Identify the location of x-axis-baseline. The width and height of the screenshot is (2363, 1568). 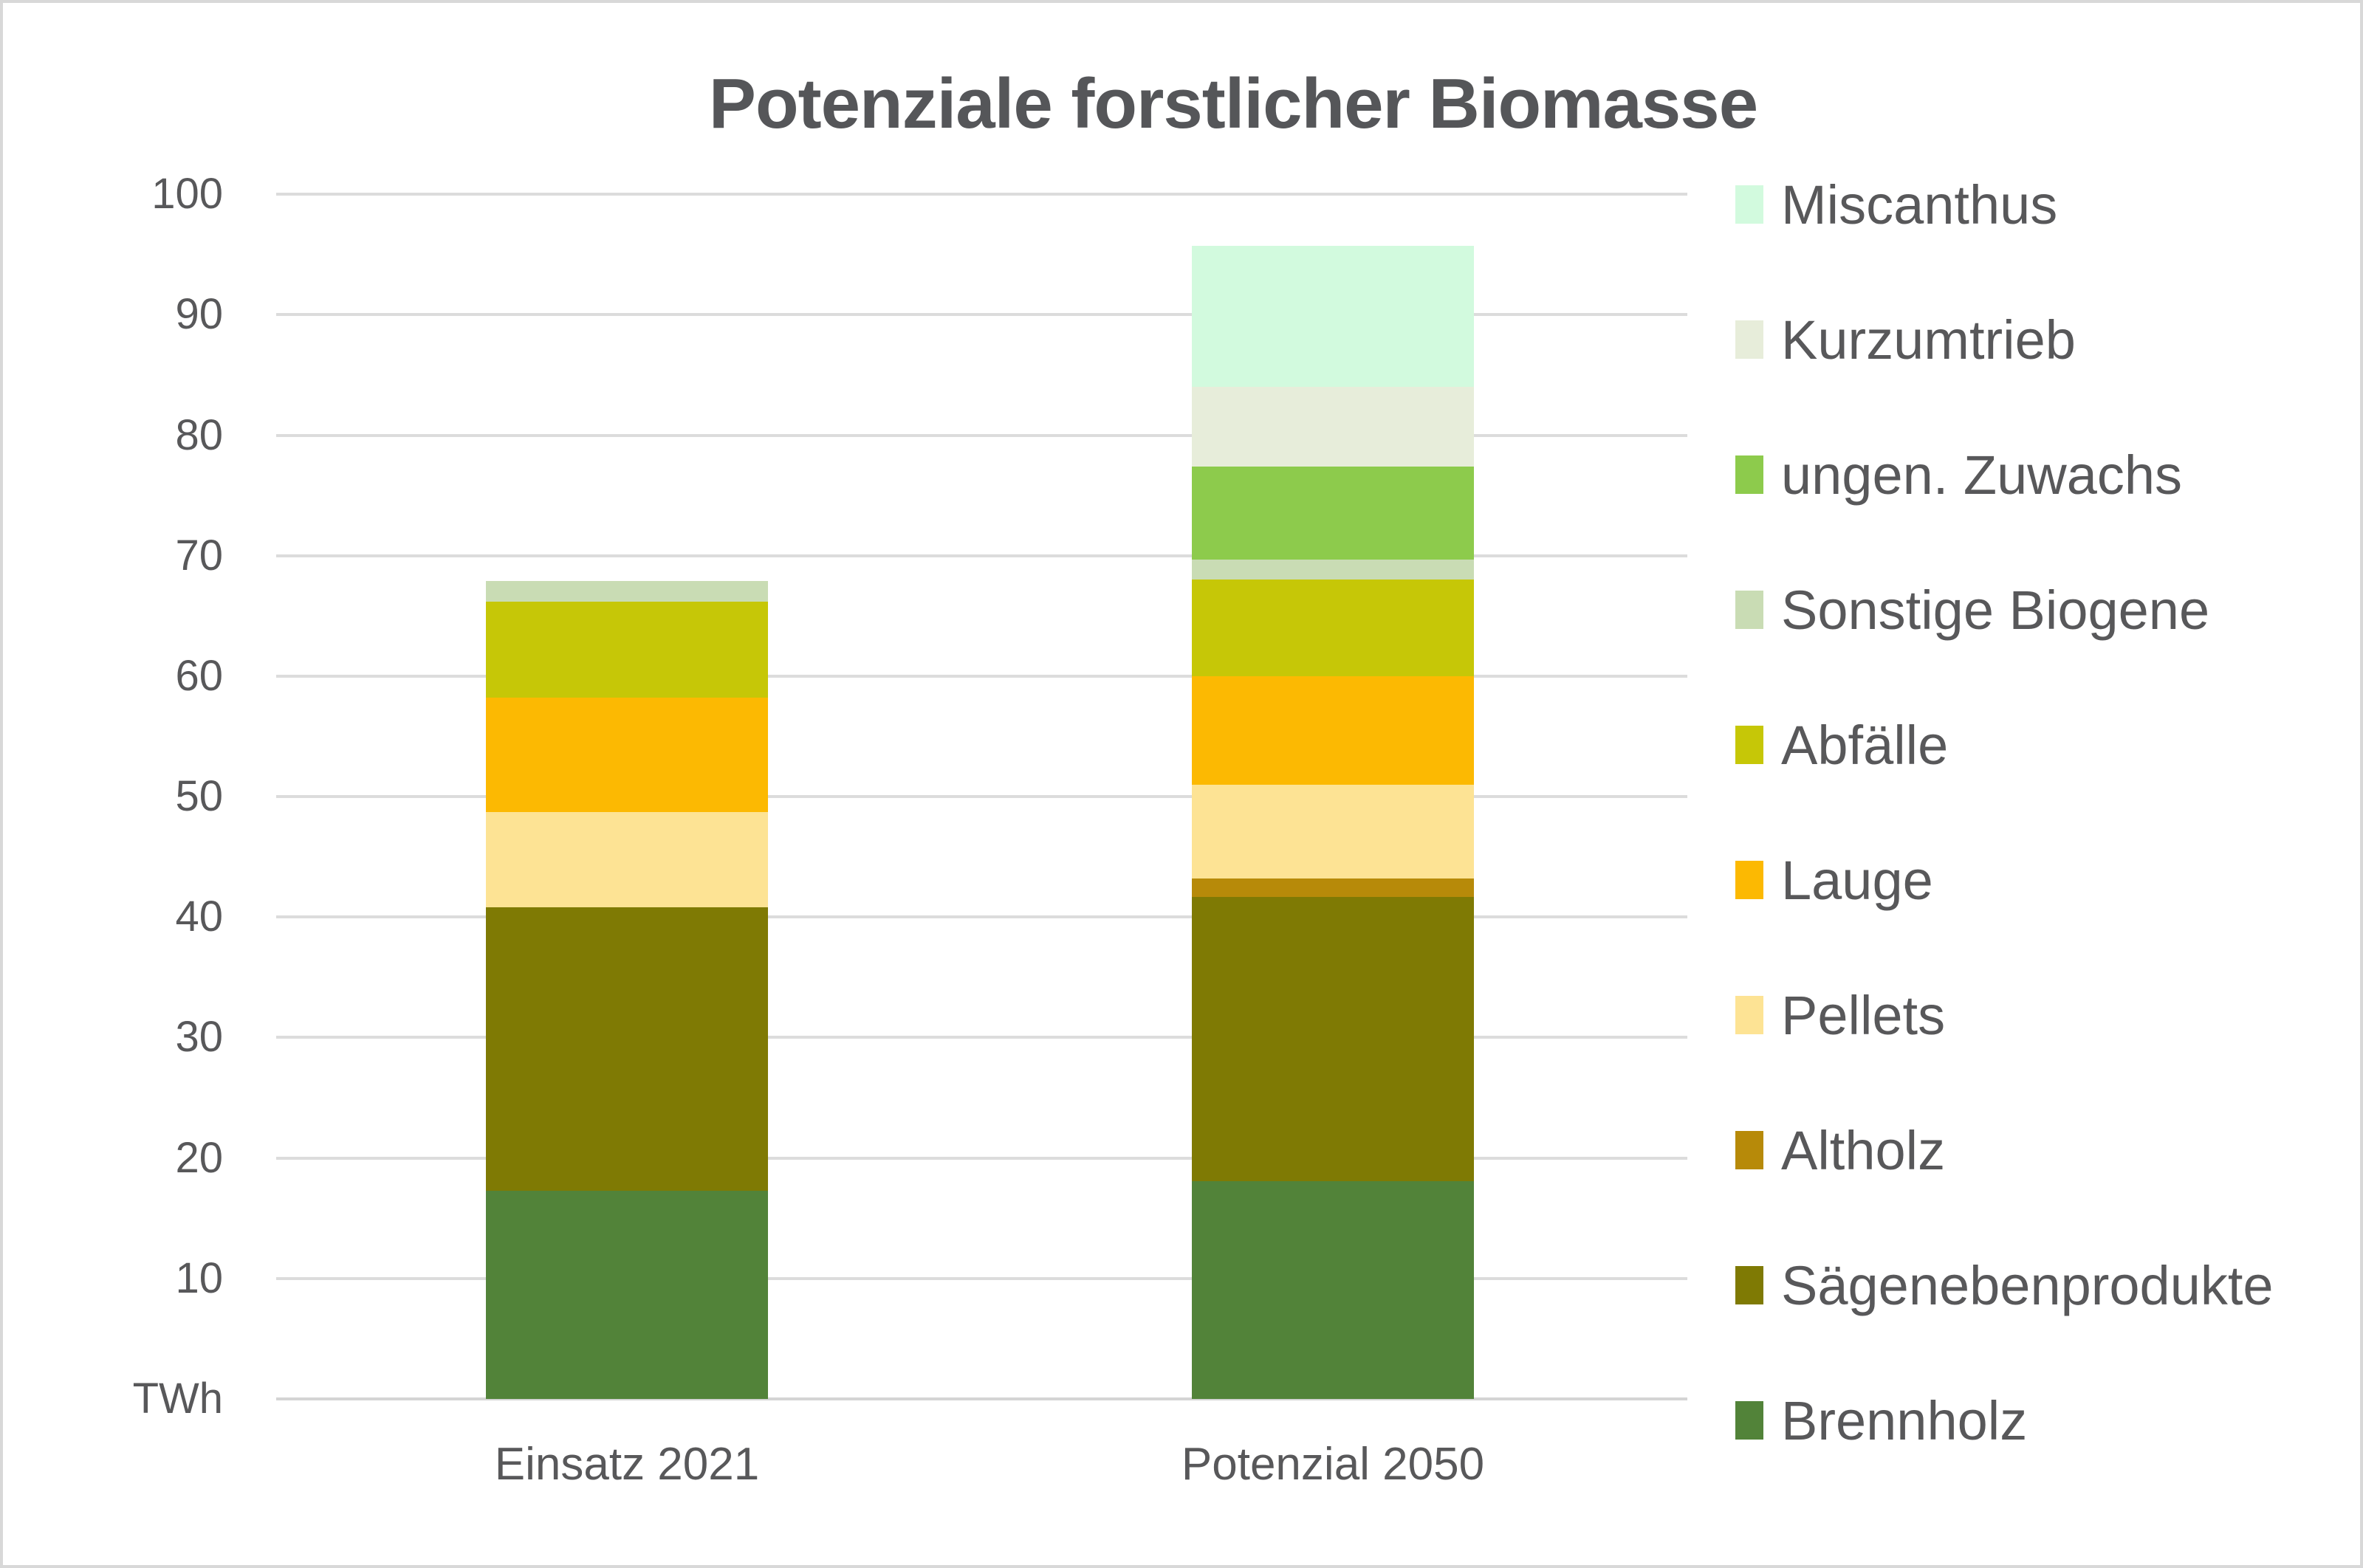
(981, 1398).